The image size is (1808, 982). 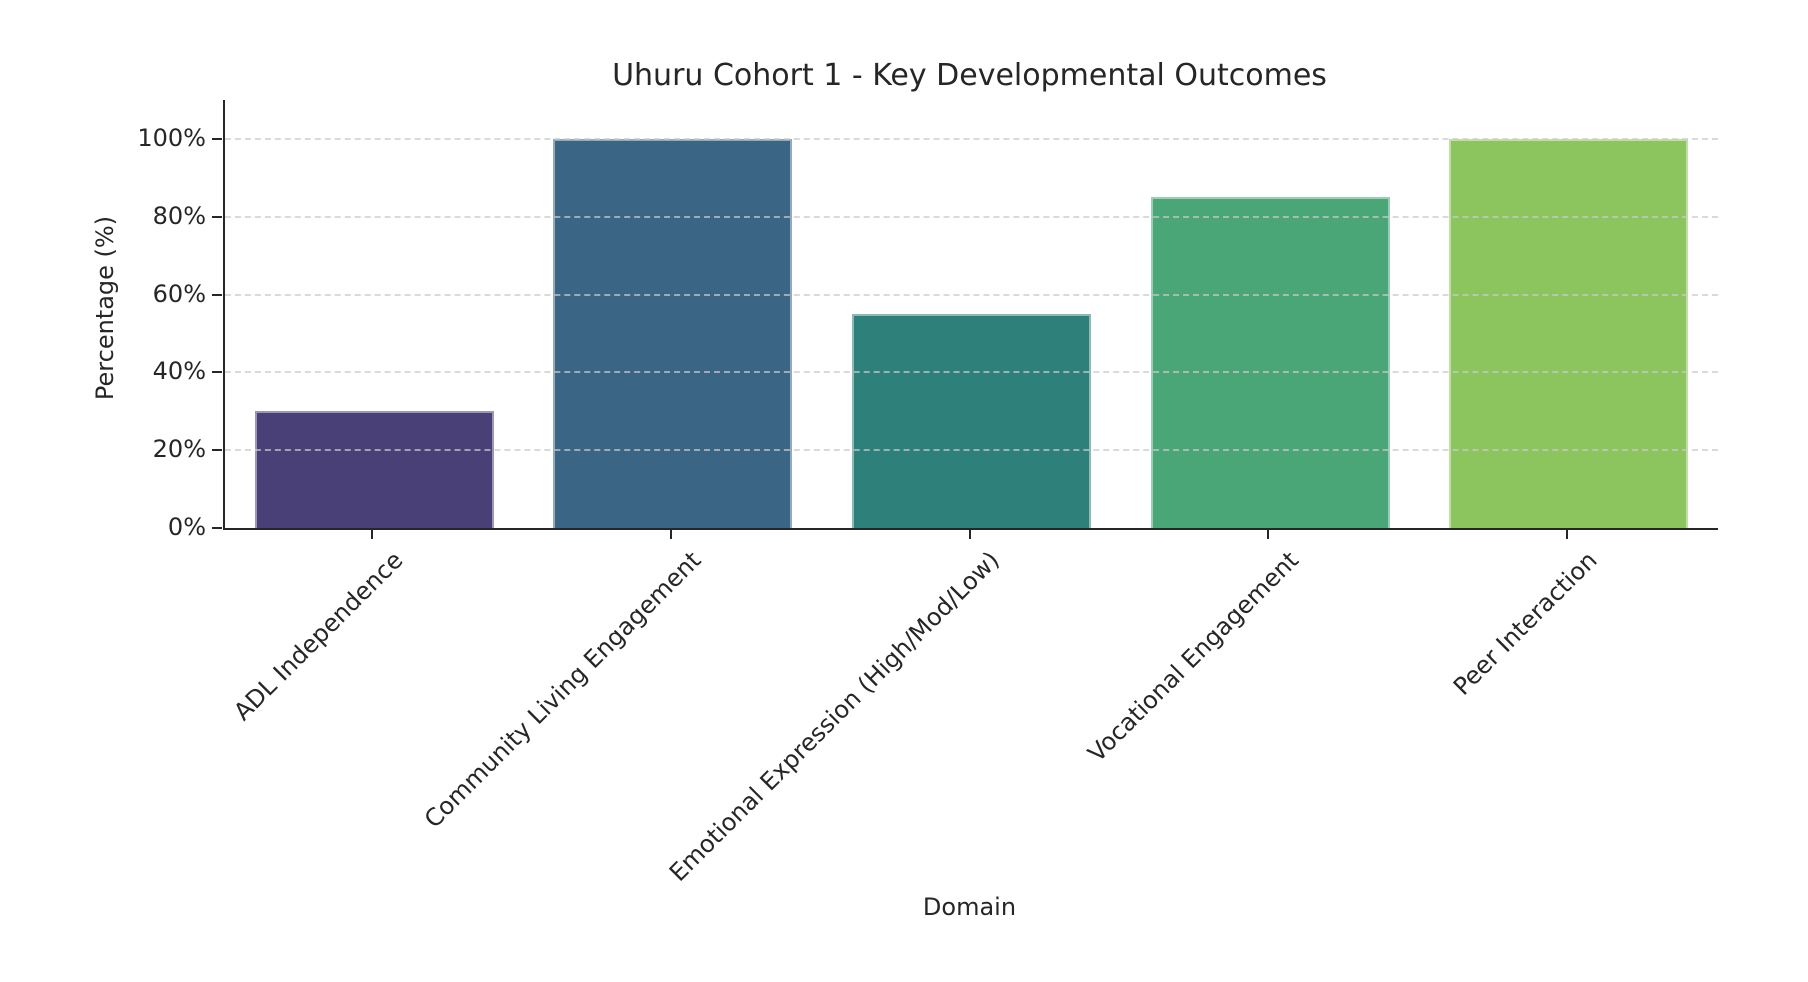 What do you see at coordinates (179, 293) in the screenshot?
I see `y-tick-label-60: 60%` at bounding box center [179, 293].